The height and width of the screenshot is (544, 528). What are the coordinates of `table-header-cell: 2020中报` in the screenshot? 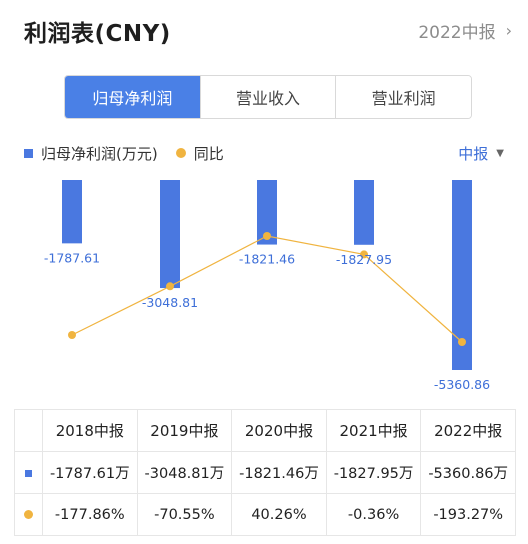 It's located at (279, 430).